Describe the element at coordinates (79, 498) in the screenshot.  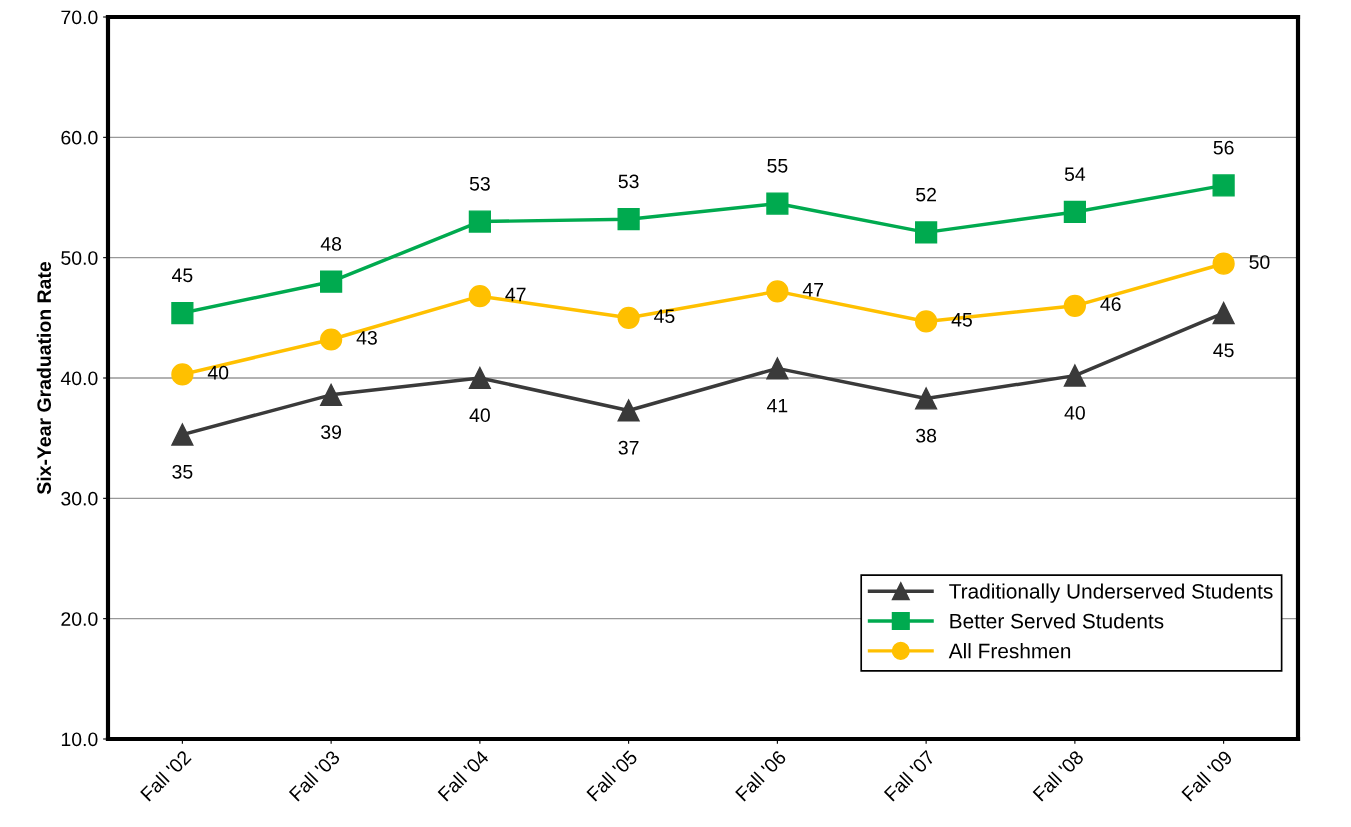
I see `y-tick-label: 30.0` at that location.